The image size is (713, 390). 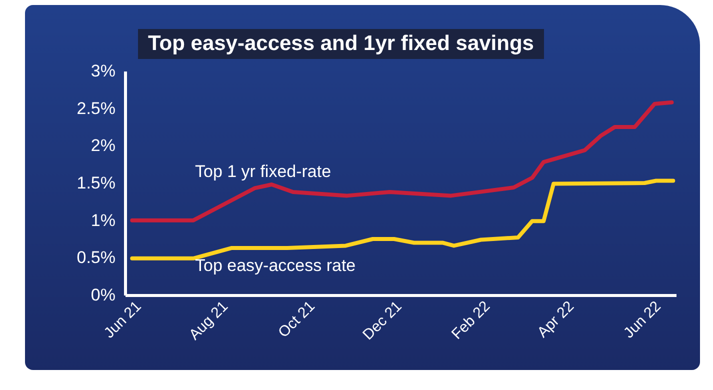 I want to click on y-tick-label: 2%, so click(x=103, y=146).